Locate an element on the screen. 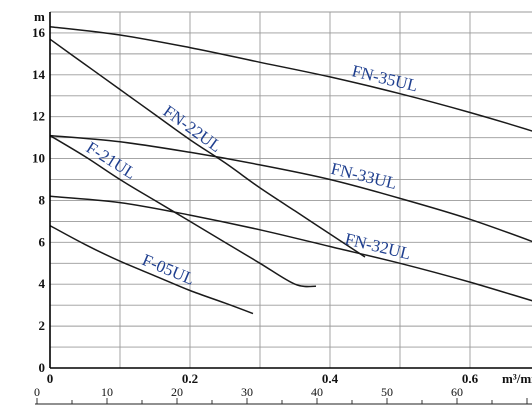 This screenshot has width=532, height=416. y-tick-label: 6 is located at coordinates (42, 241).